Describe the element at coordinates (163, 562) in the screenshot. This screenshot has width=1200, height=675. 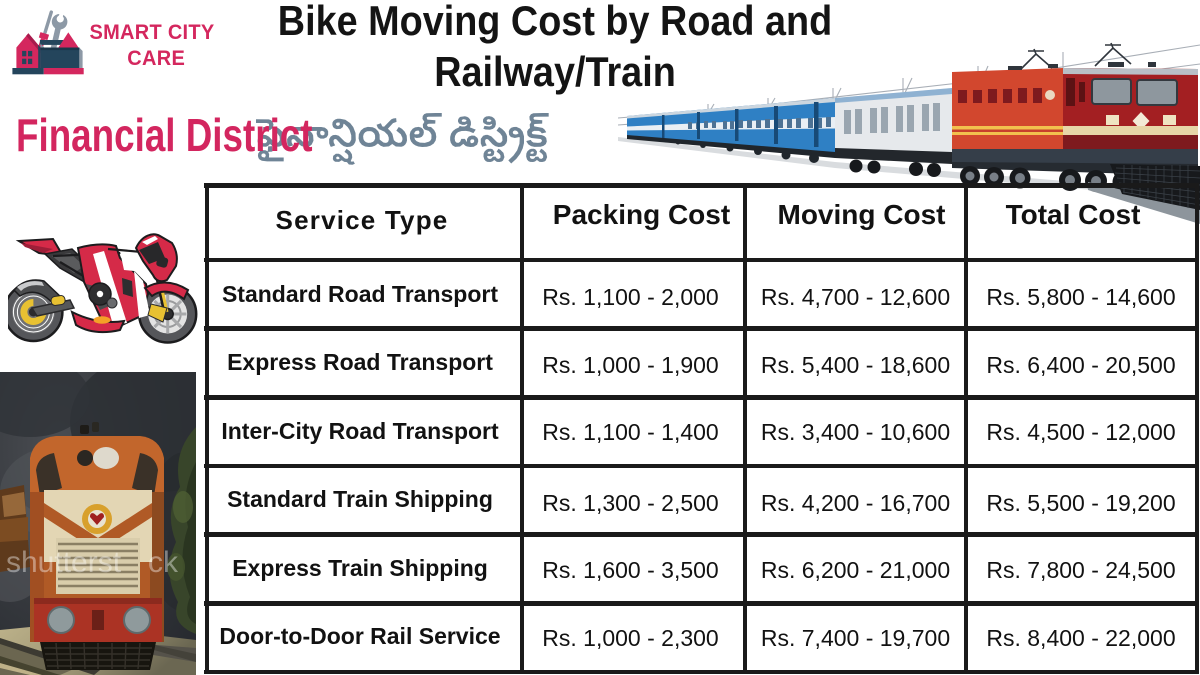
I see `svg-text: ck` at that location.